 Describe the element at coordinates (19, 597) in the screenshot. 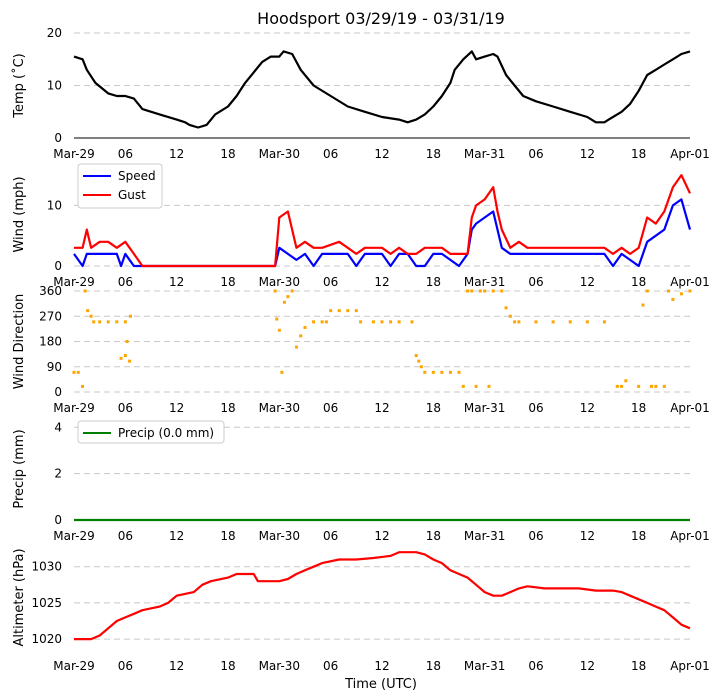

I see `altimeter-y-axis-label: Altimeter (hPa)` at that location.